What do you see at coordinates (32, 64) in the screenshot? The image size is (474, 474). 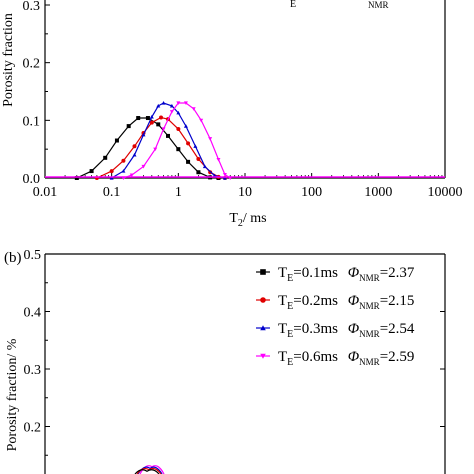 I see `panel-a-ytick-label: 0.2` at bounding box center [32, 64].